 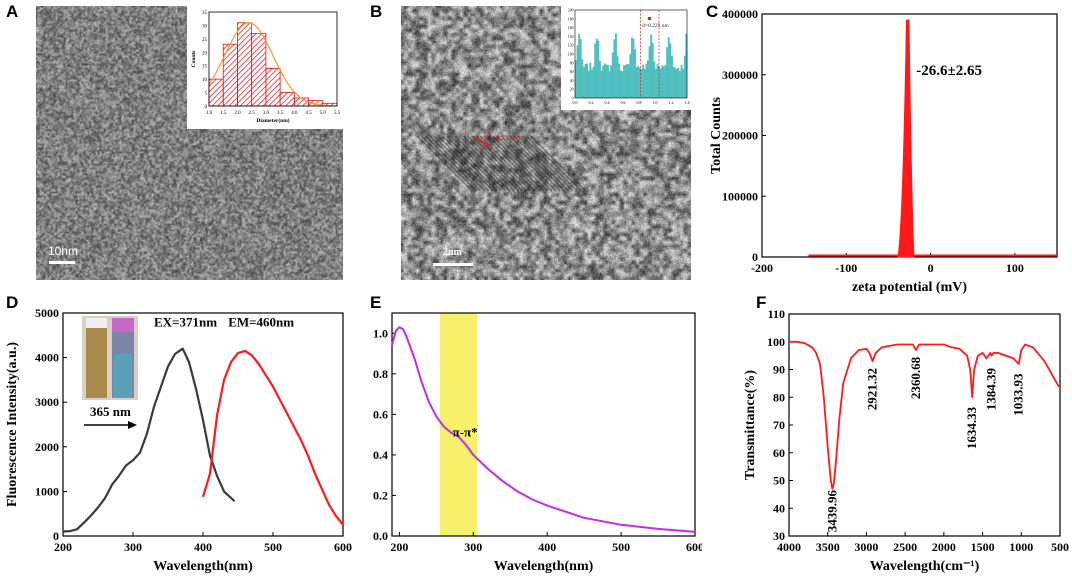 What do you see at coordinates (776, 314) in the screenshot?
I see `y-tick-label: 110` at bounding box center [776, 314].